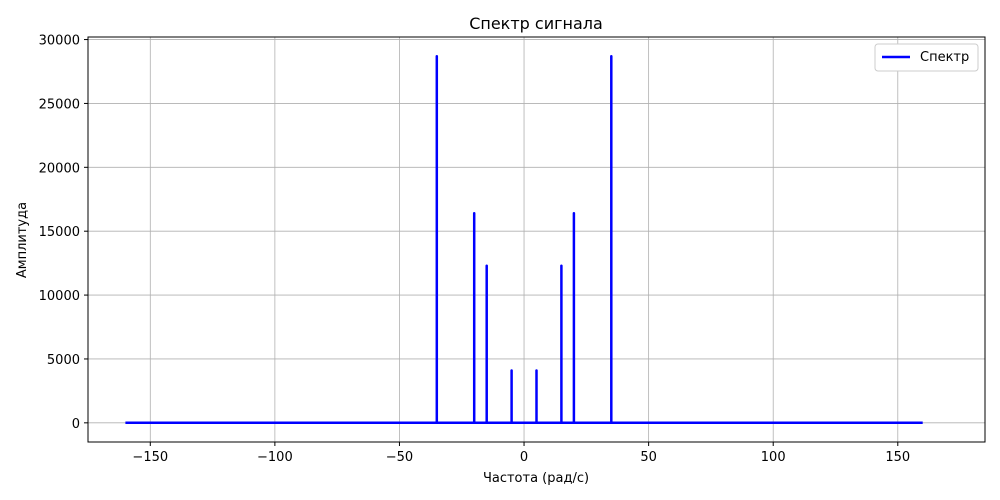  What do you see at coordinates (944, 57) in the screenshot?
I see `legend-label-spectrum: Спектр` at bounding box center [944, 57].